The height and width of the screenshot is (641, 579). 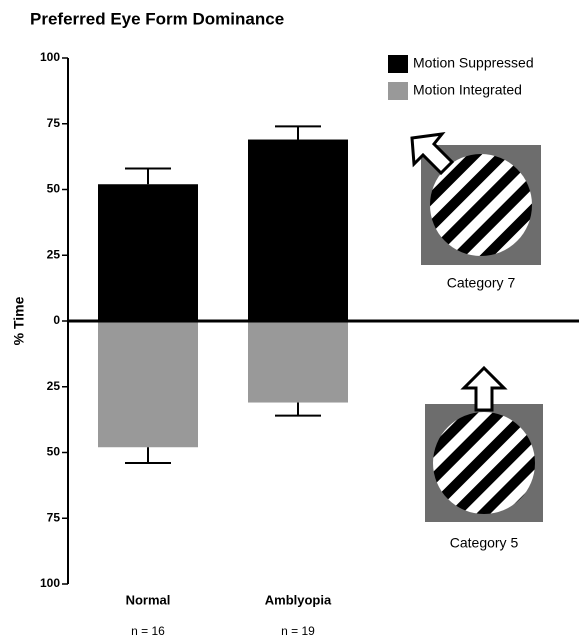 I want to click on chart-title: Preferred Eye Form Dominance, so click(x=157, y=18).